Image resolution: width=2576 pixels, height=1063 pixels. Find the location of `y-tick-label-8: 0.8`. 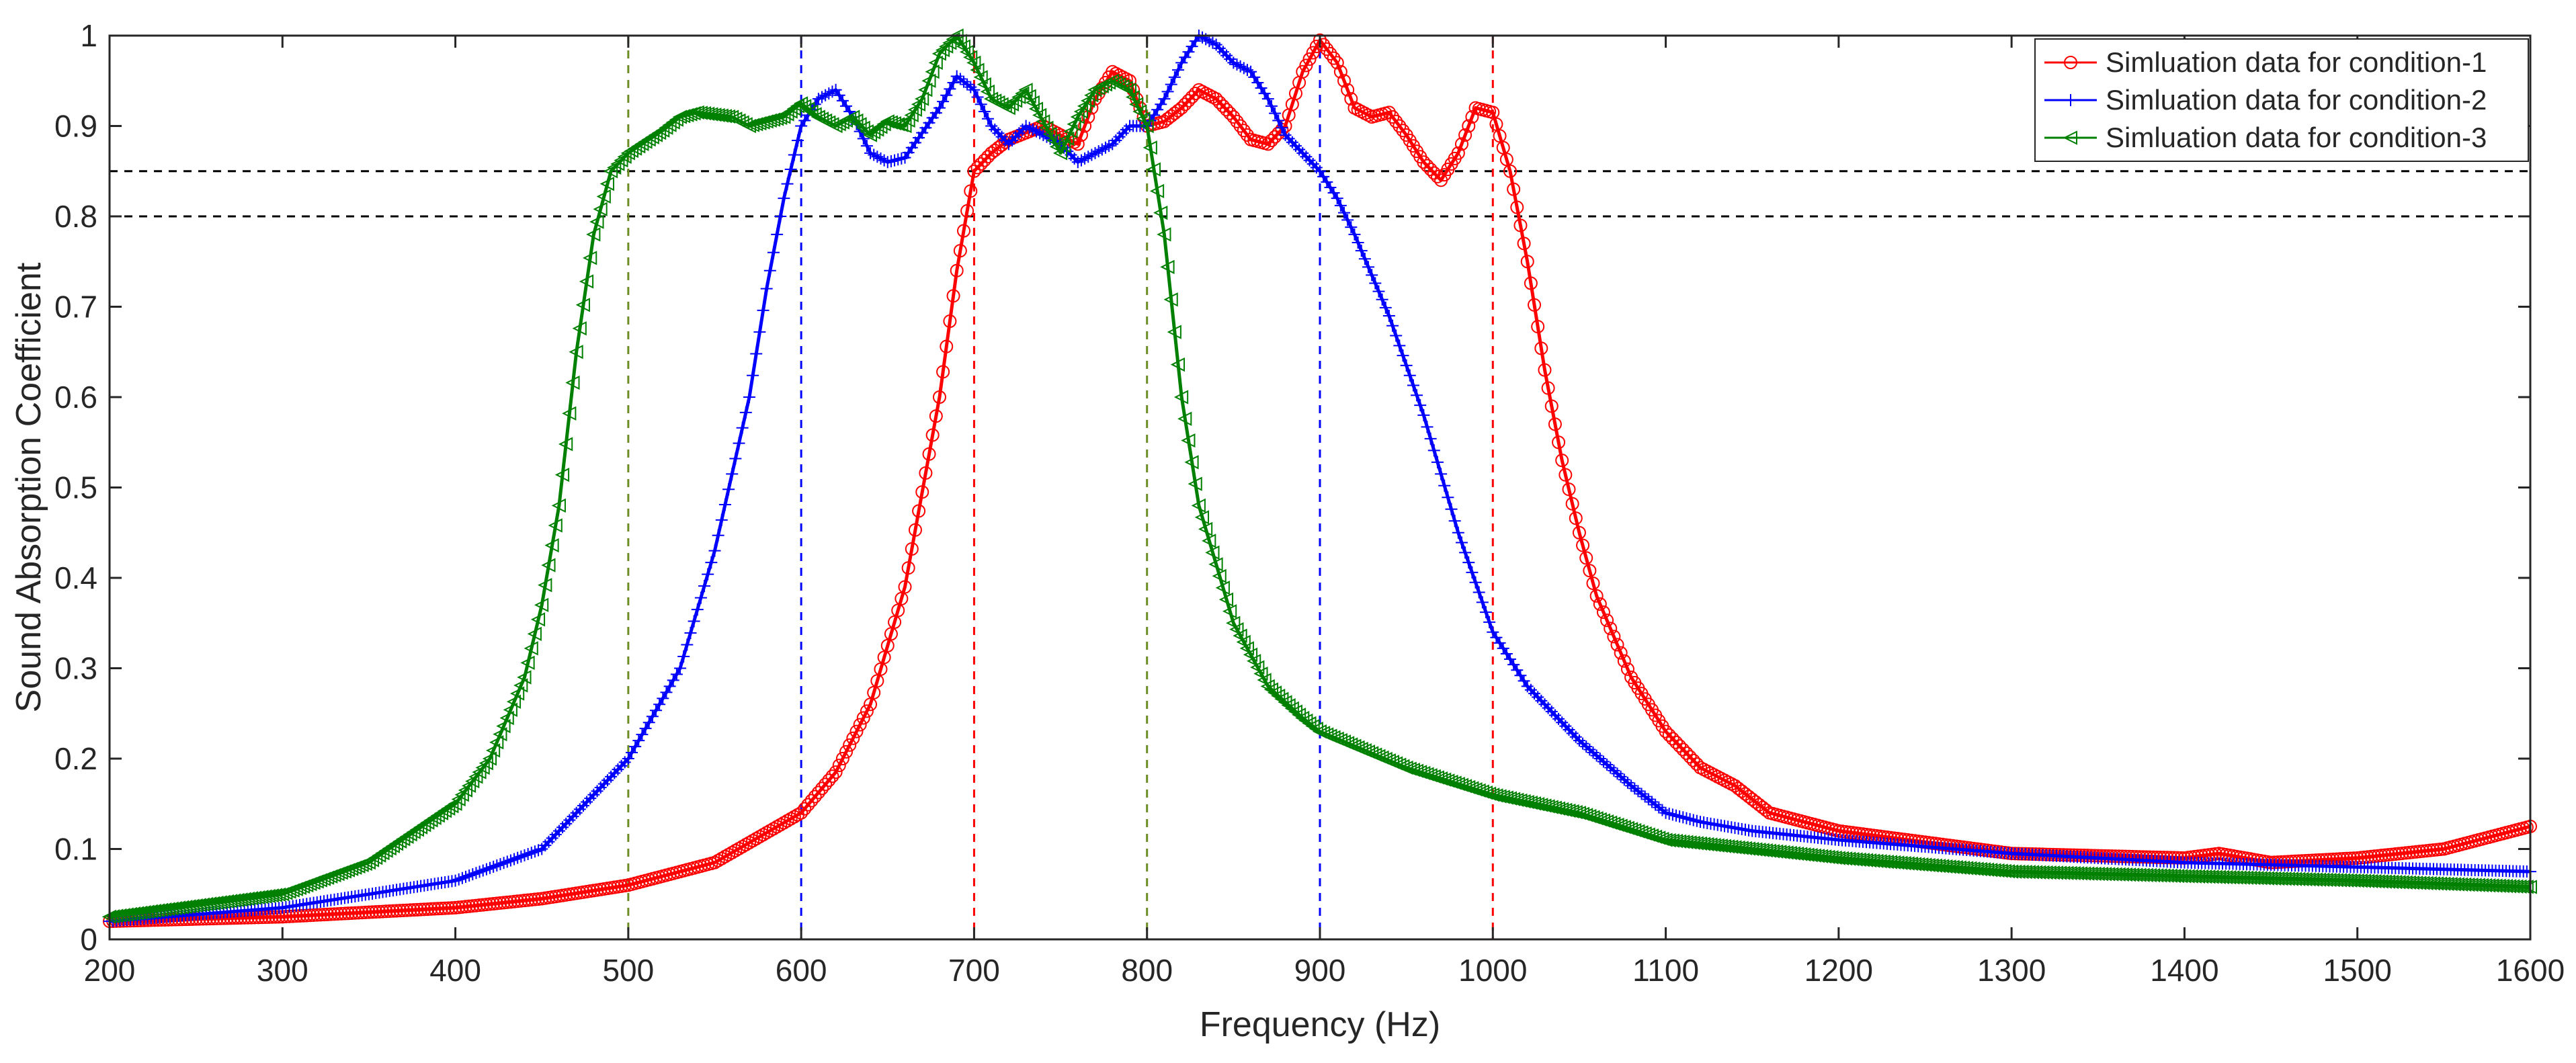

y-tick-label-8: 0.8 is located at coordinates (75, 216).